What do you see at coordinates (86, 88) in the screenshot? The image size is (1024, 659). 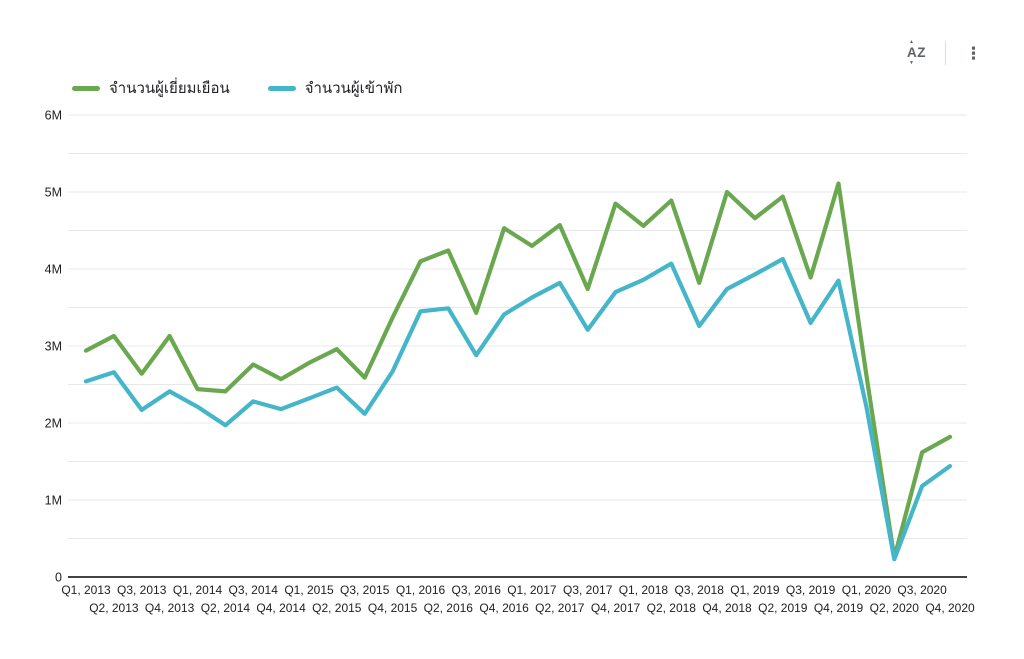 I see `legend-swatch-green` at bounding box center [86, 88].